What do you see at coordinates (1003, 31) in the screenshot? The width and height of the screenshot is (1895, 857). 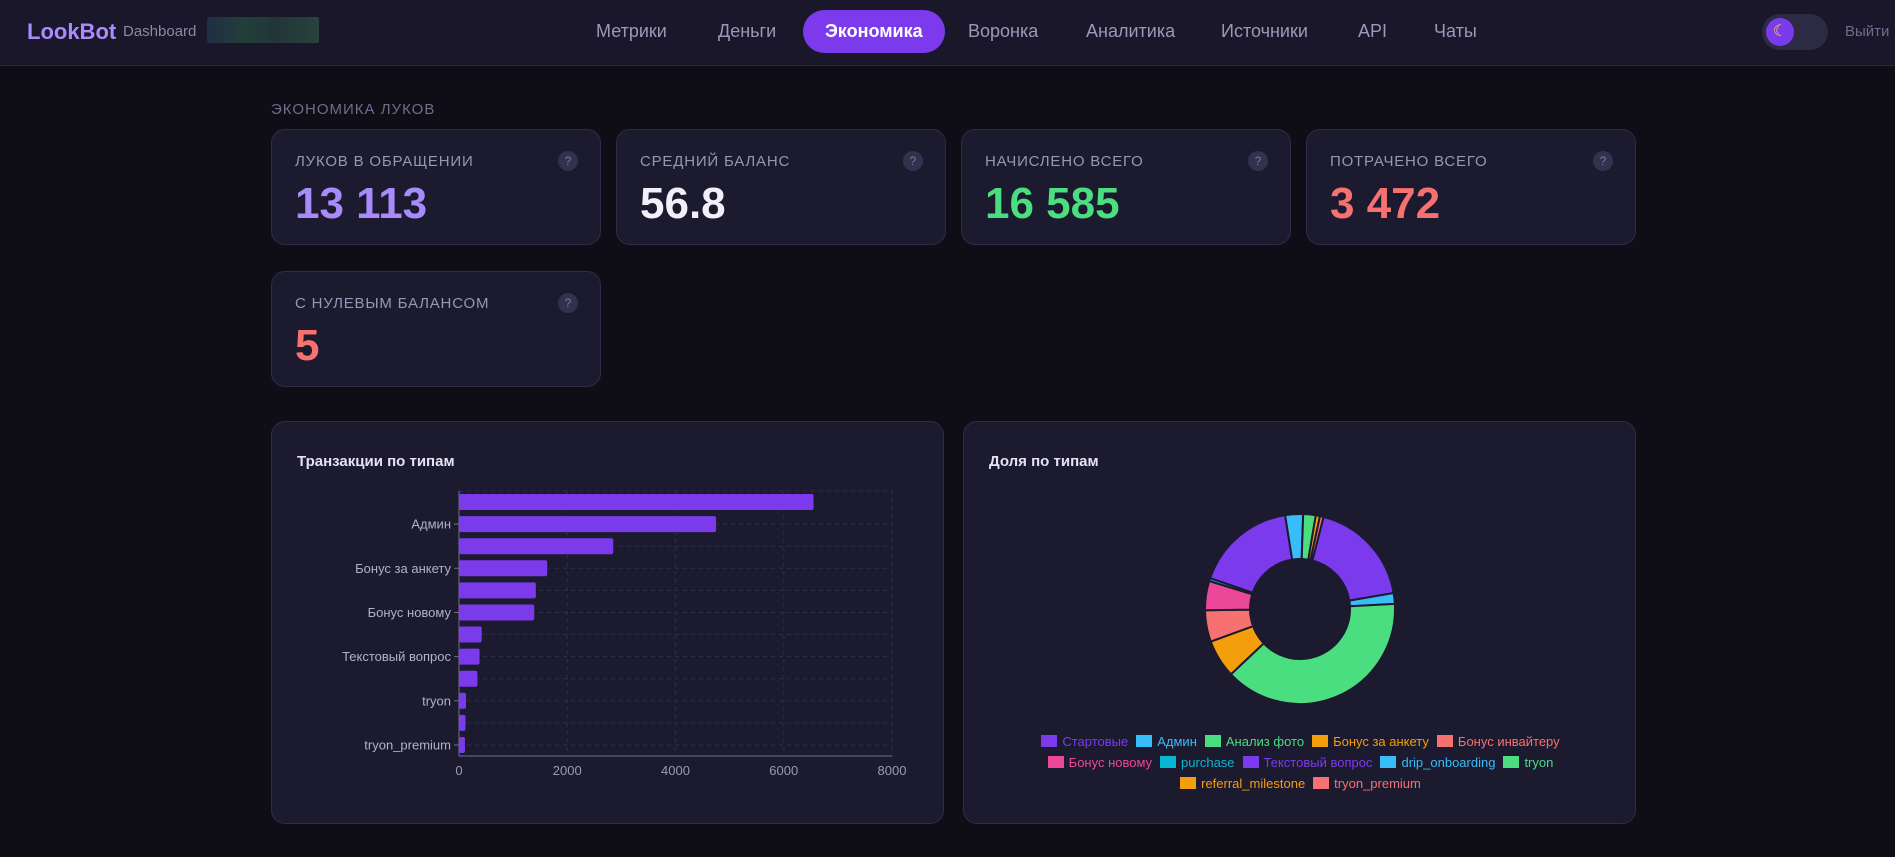 I see `nav-funnel: Воронка` at bounding box center [1003, 31].